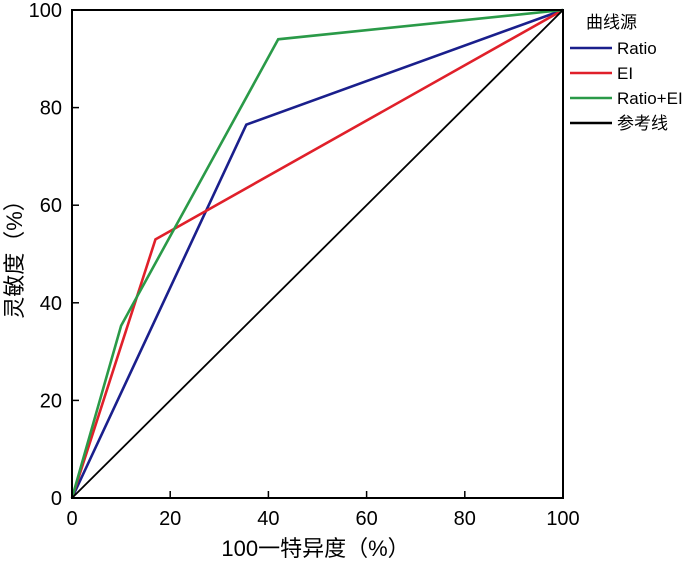 Image resolution: width=700 pixels, height=567 pixels. I want to click on legend: 曲线源 Ratio EI Ratio+EI 参考线, so click(626, 73).